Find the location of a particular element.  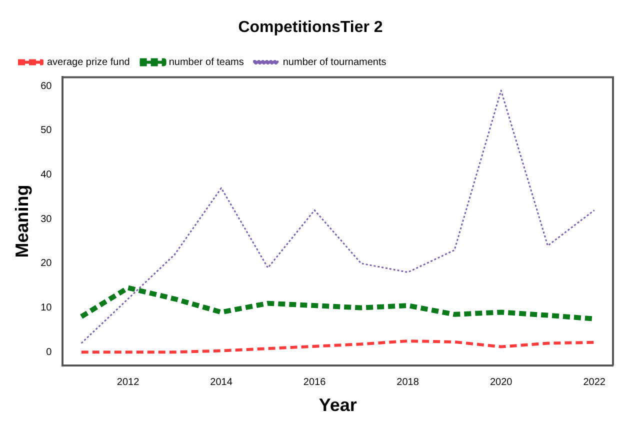

chart-title: CompetitionsTier 2 is located at coordinates (310, 27).